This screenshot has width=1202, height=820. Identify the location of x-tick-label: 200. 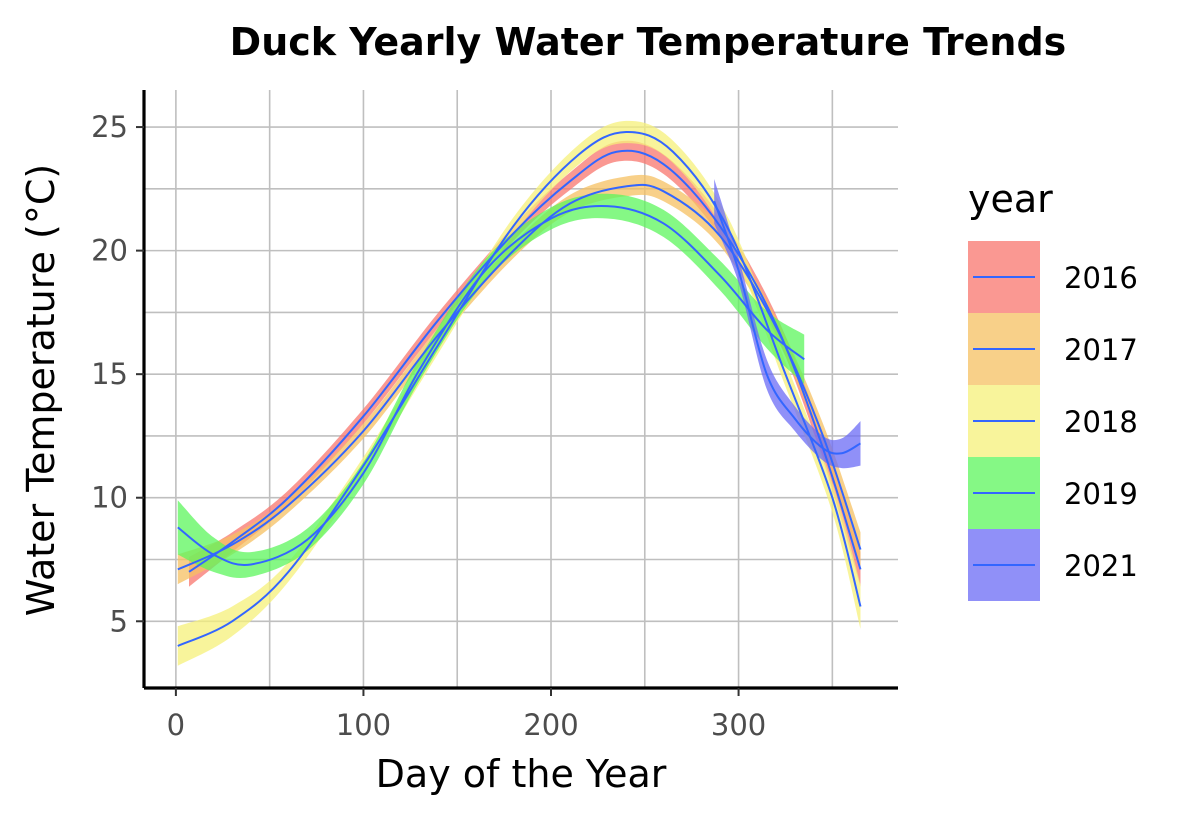
(550, 725).